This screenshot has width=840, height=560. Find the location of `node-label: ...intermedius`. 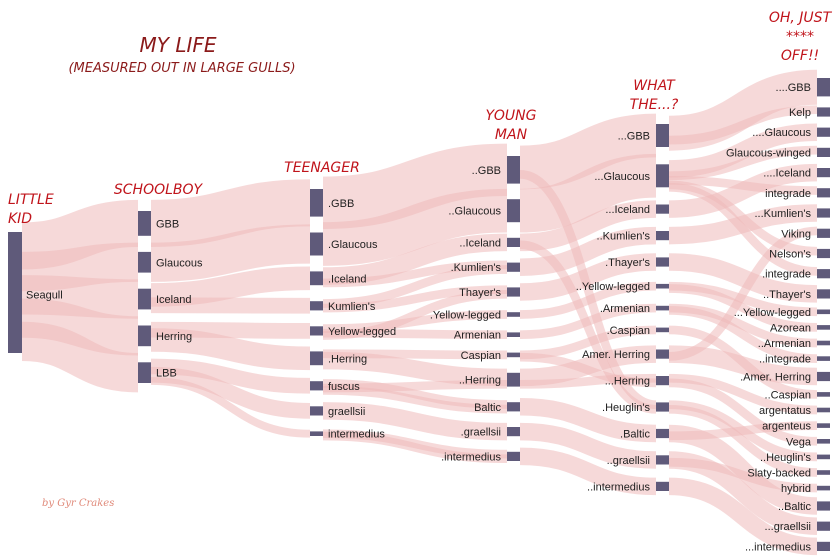

node-label: ...intermedius is located at coordinates (778, 547).